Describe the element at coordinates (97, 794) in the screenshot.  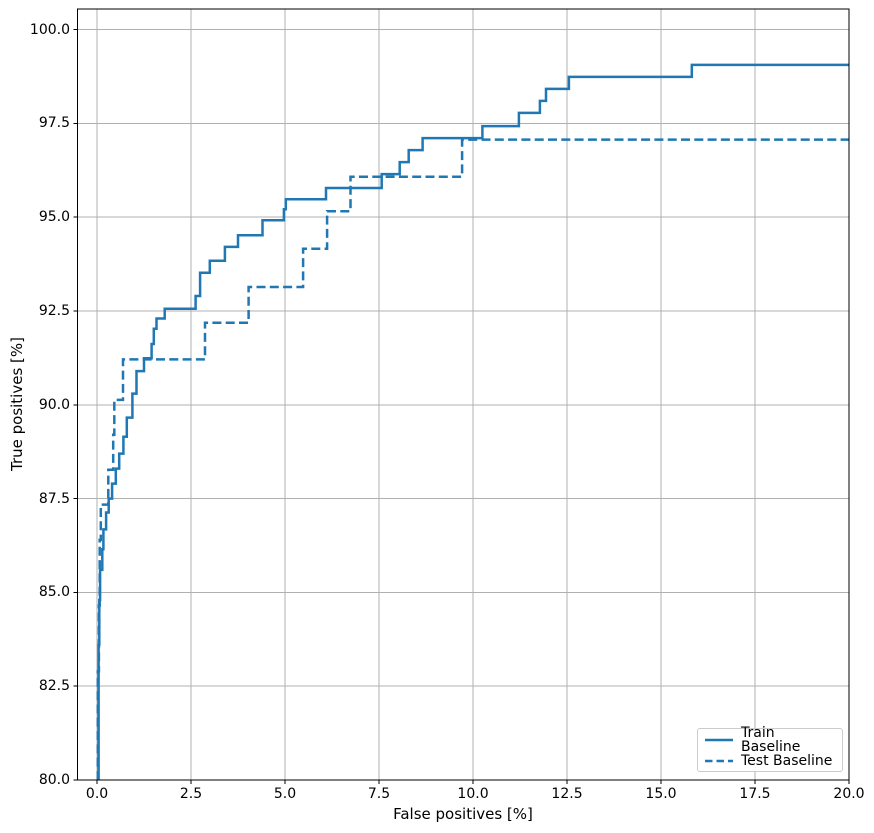
I see `x-tick-label: 0.0` at that location.